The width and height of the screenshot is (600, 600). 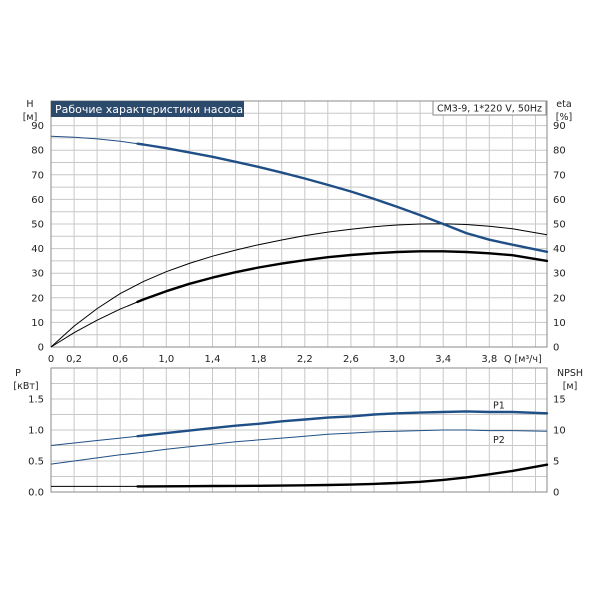 I want to click on left-axis-label-power: P, so click(x=18, y=373).